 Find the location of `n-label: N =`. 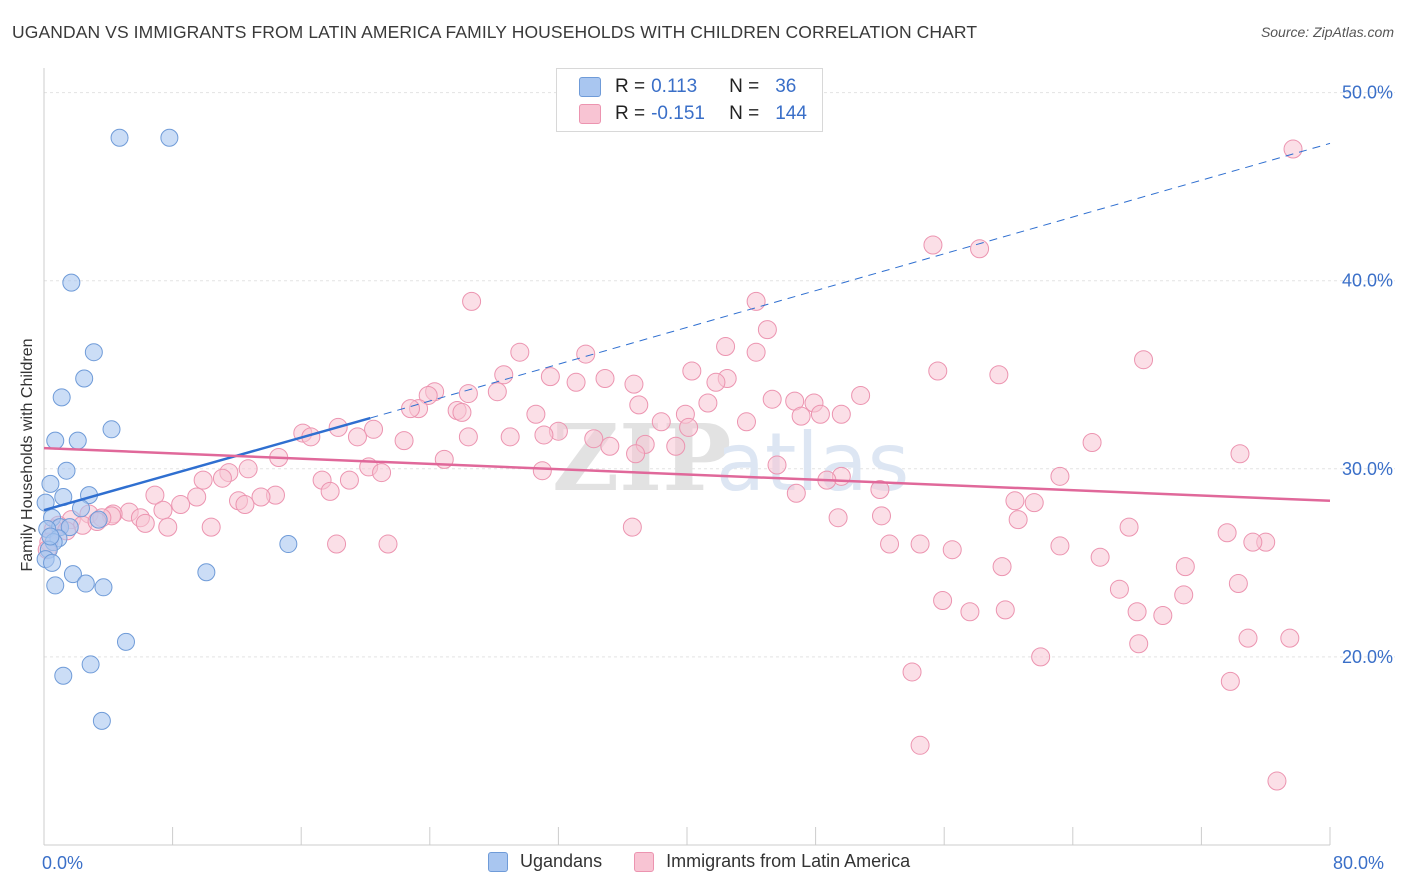

n-label: N = is located at coordinates (744, 113).